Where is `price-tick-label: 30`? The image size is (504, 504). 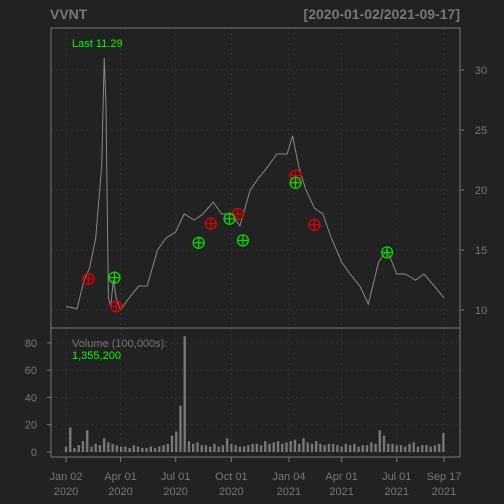
price-tick-label: 30 is located at coordinates (481, 71).